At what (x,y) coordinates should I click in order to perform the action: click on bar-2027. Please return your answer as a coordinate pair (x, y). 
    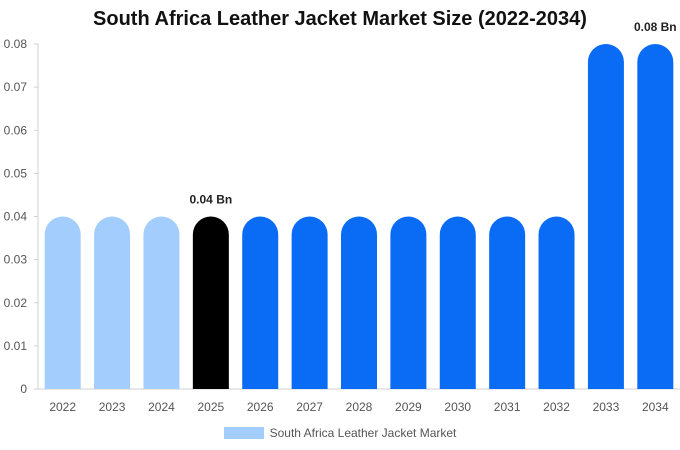
    Looking at the image, I should click on (309, 302).